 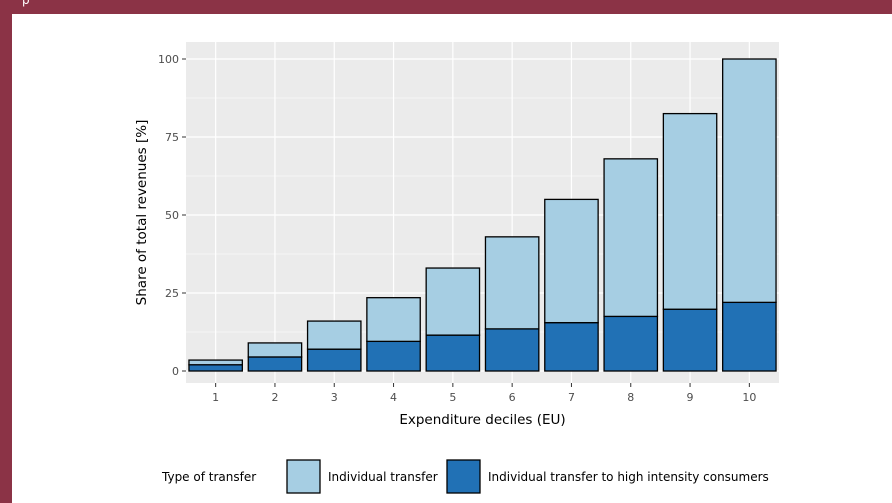 I want to click on x-tick-label: 7, so click(x=571, y=397).